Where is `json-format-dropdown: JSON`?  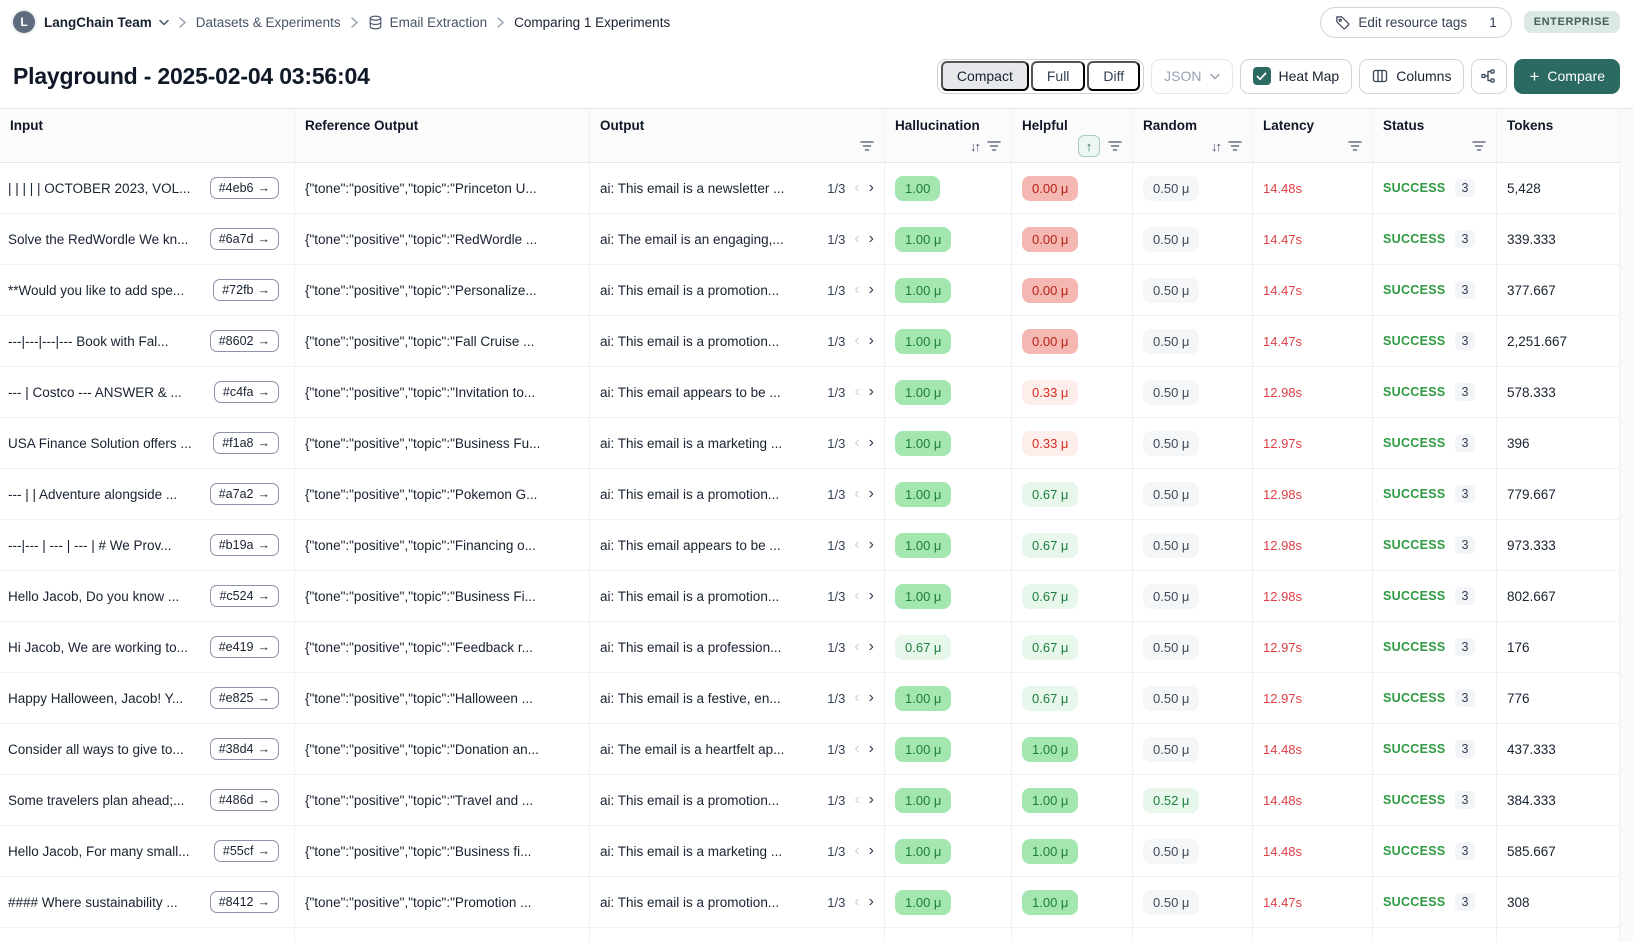
json-format-dropdown: JSON is located at coordinates (1192, 76).